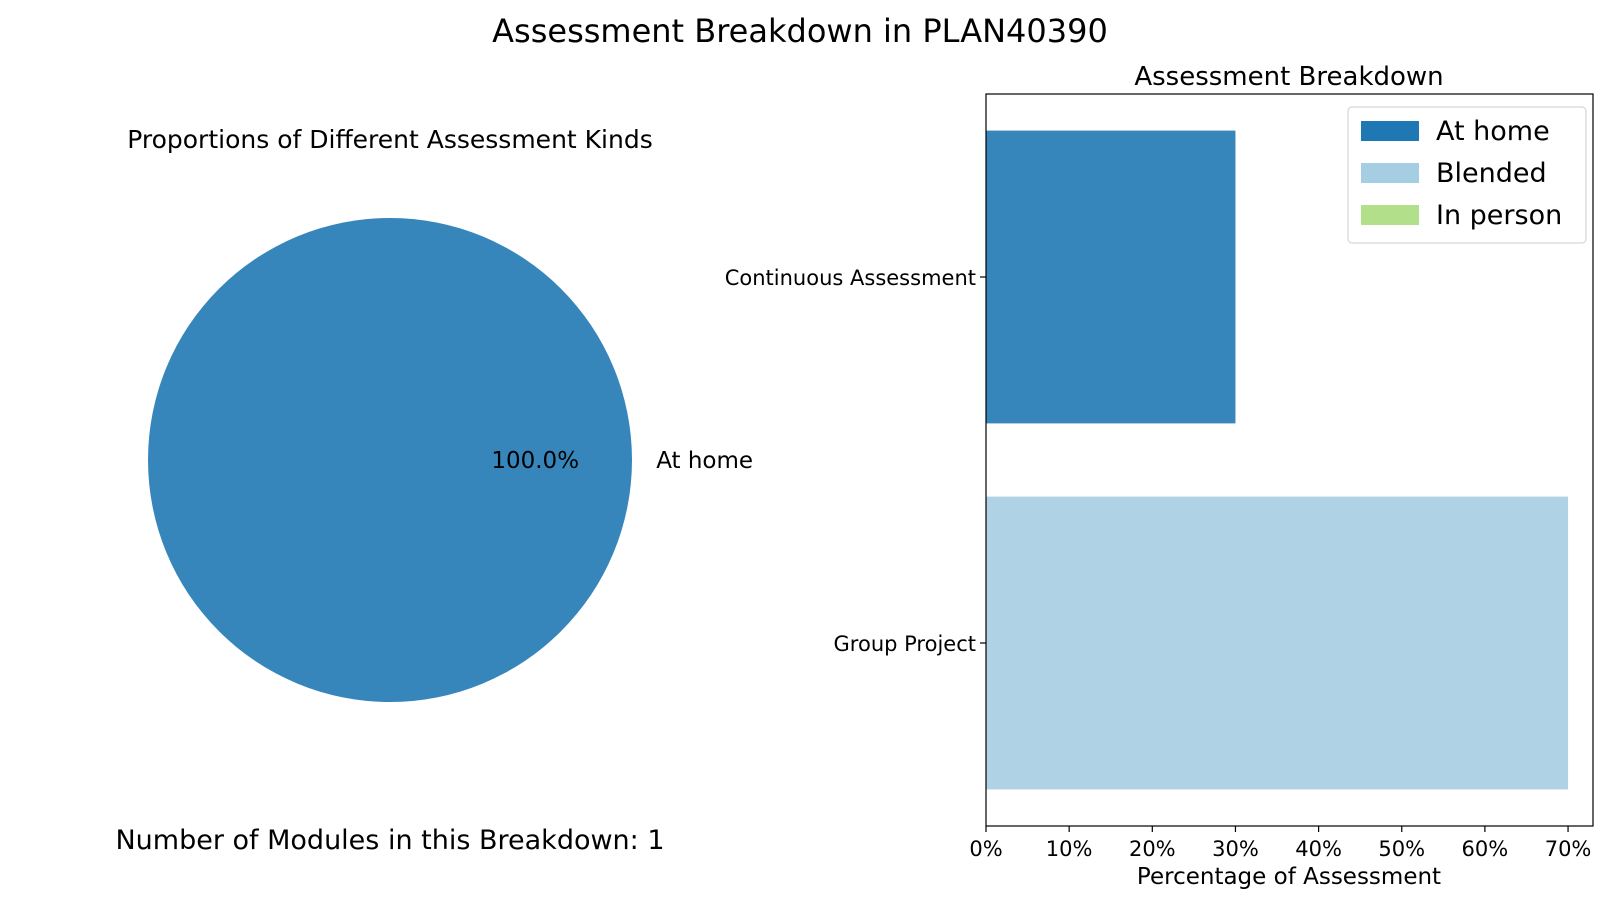  Describe the element at coordinates (1485, 849) in the screenshot. I see `x-tick-label: 60%` at that location.